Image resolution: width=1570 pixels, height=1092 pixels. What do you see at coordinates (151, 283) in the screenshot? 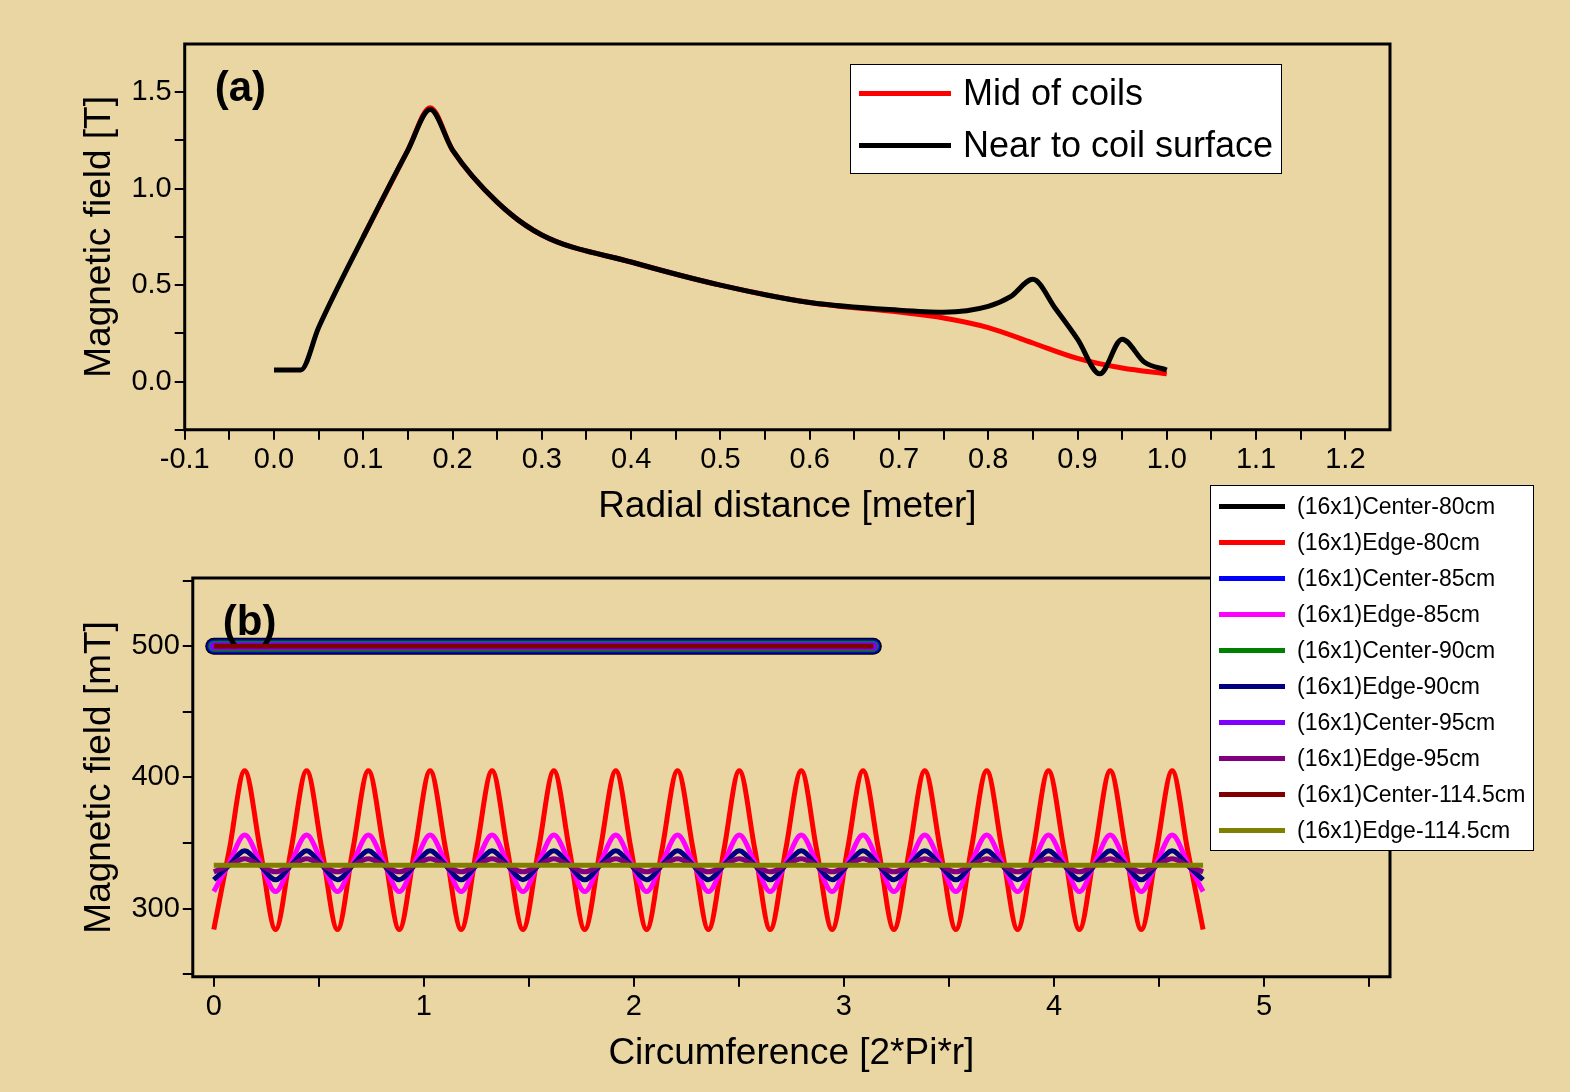
I see `y-tick-label: 0.5` at bounding box center [151, 283].